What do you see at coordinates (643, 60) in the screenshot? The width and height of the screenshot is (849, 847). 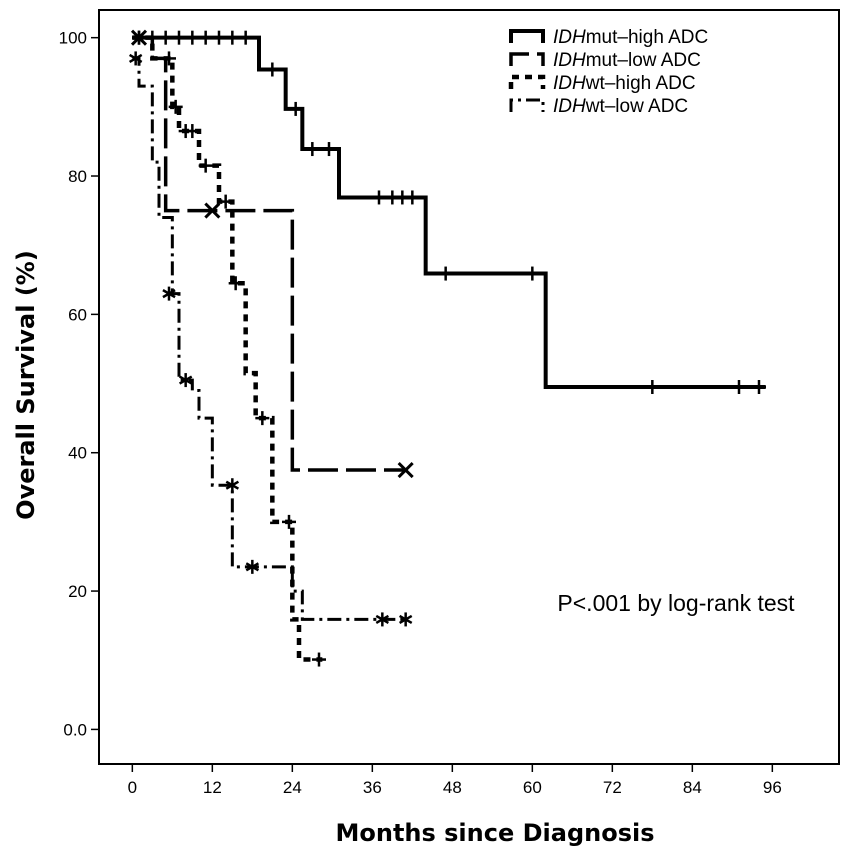 I see `legend-label-rest: mut–low ADC` at bounding box center [643, 60].